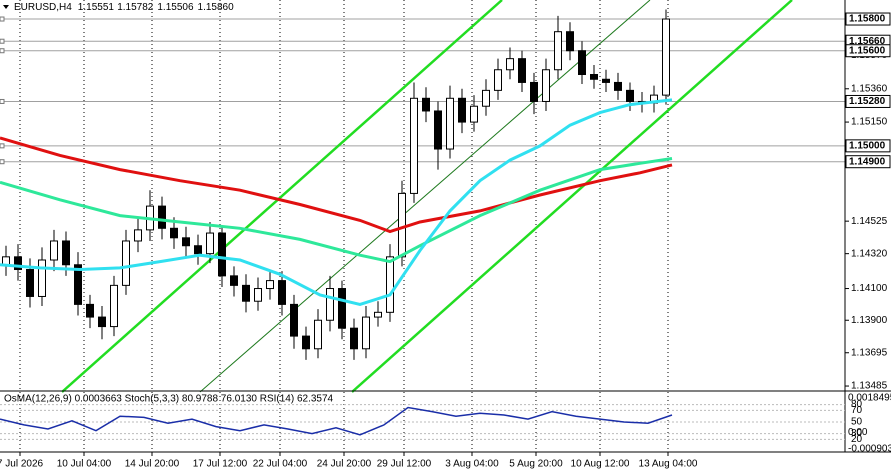 Image resolution: width=891 pixels, height=473 pixels. I want to click on quote-high: 1.15782, so click(135, 7).